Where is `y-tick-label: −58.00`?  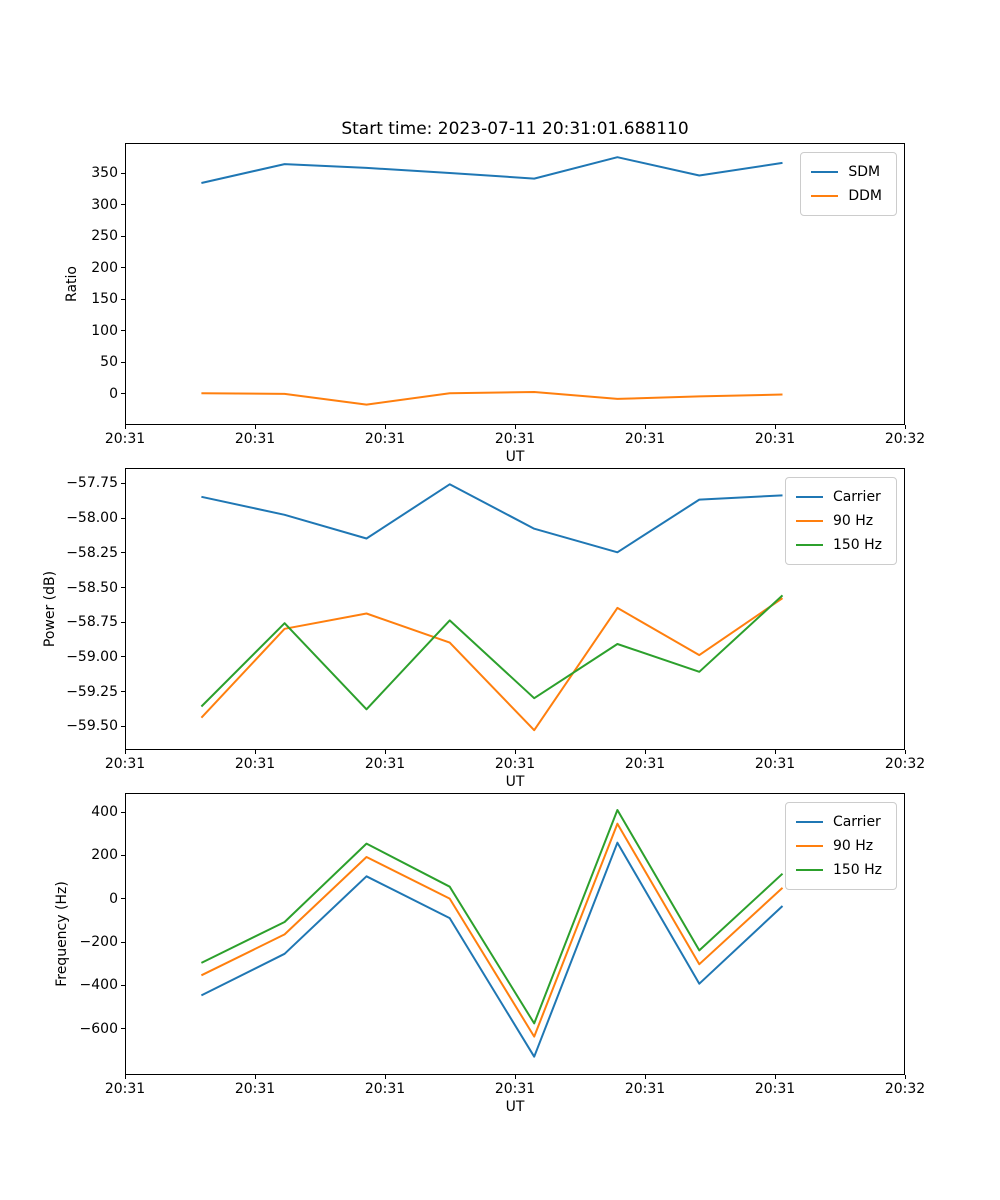 y-tick-label: −58.00 is located at coordinates (92, 518).